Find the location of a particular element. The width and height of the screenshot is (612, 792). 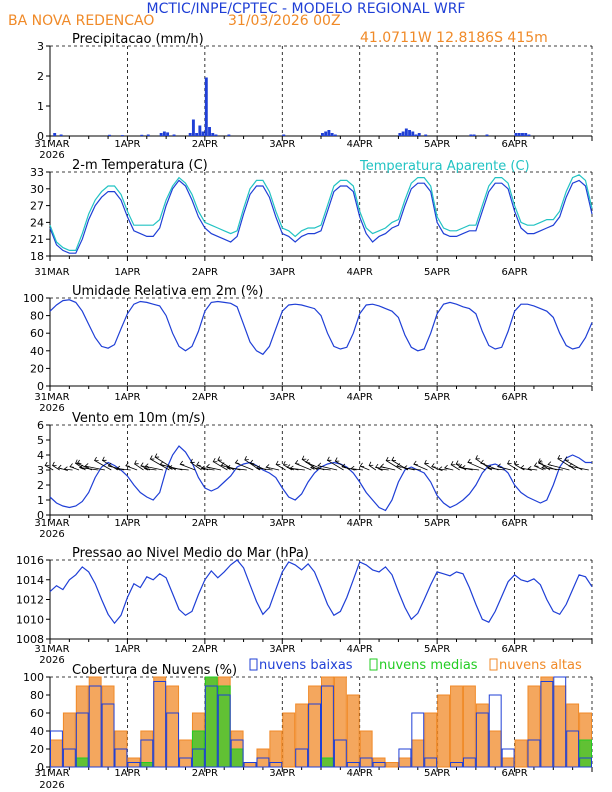

y-tick-label: 24 is located at coordinates (37, 222).